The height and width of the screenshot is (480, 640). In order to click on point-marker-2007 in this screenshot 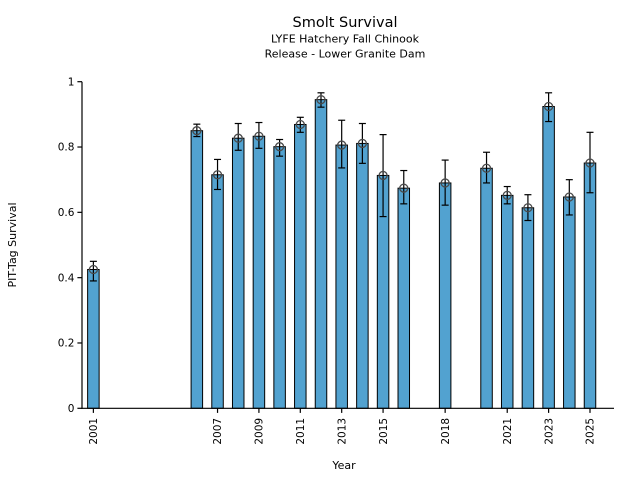, I will do `click(217, 175)`.